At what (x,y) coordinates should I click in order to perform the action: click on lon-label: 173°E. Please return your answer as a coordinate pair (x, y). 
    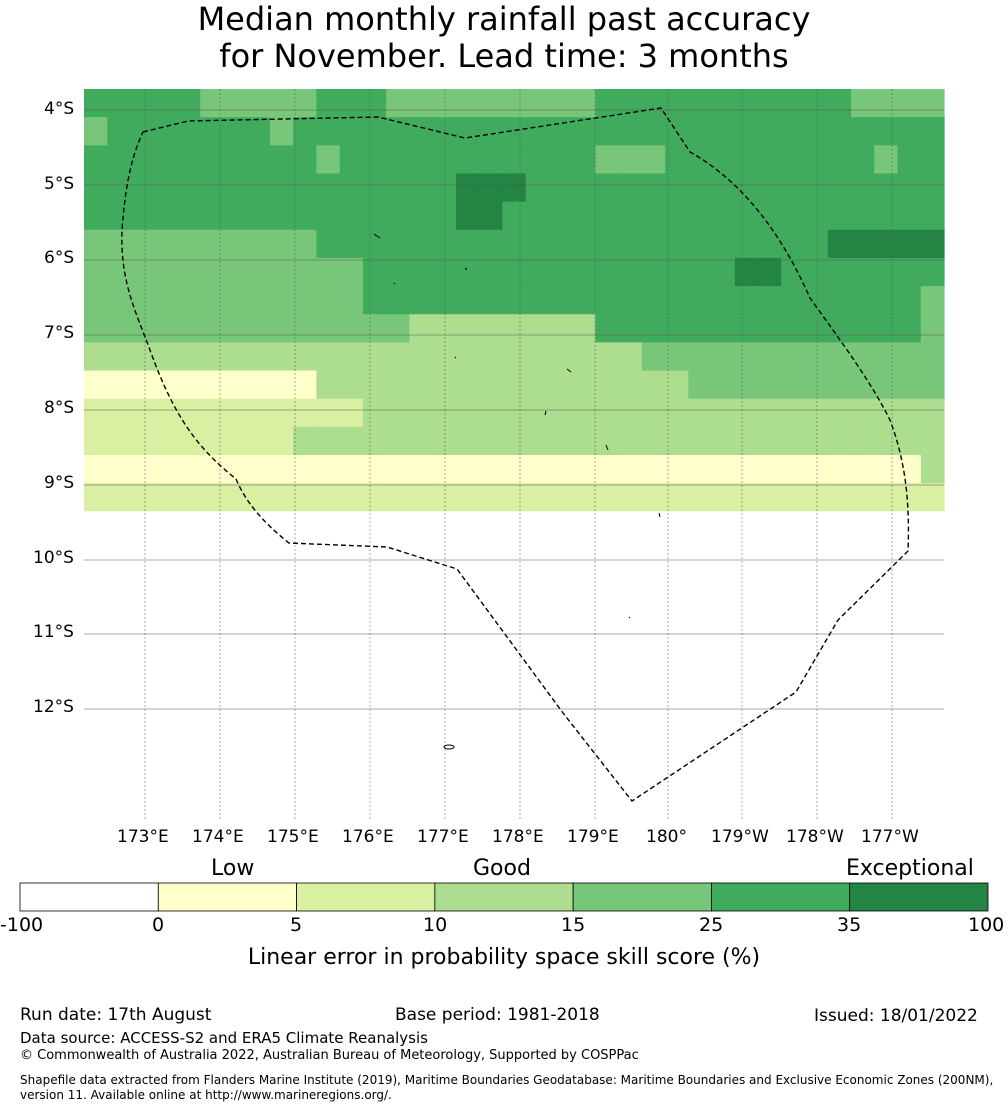
    Looking at the image, I should click on (143, 837).